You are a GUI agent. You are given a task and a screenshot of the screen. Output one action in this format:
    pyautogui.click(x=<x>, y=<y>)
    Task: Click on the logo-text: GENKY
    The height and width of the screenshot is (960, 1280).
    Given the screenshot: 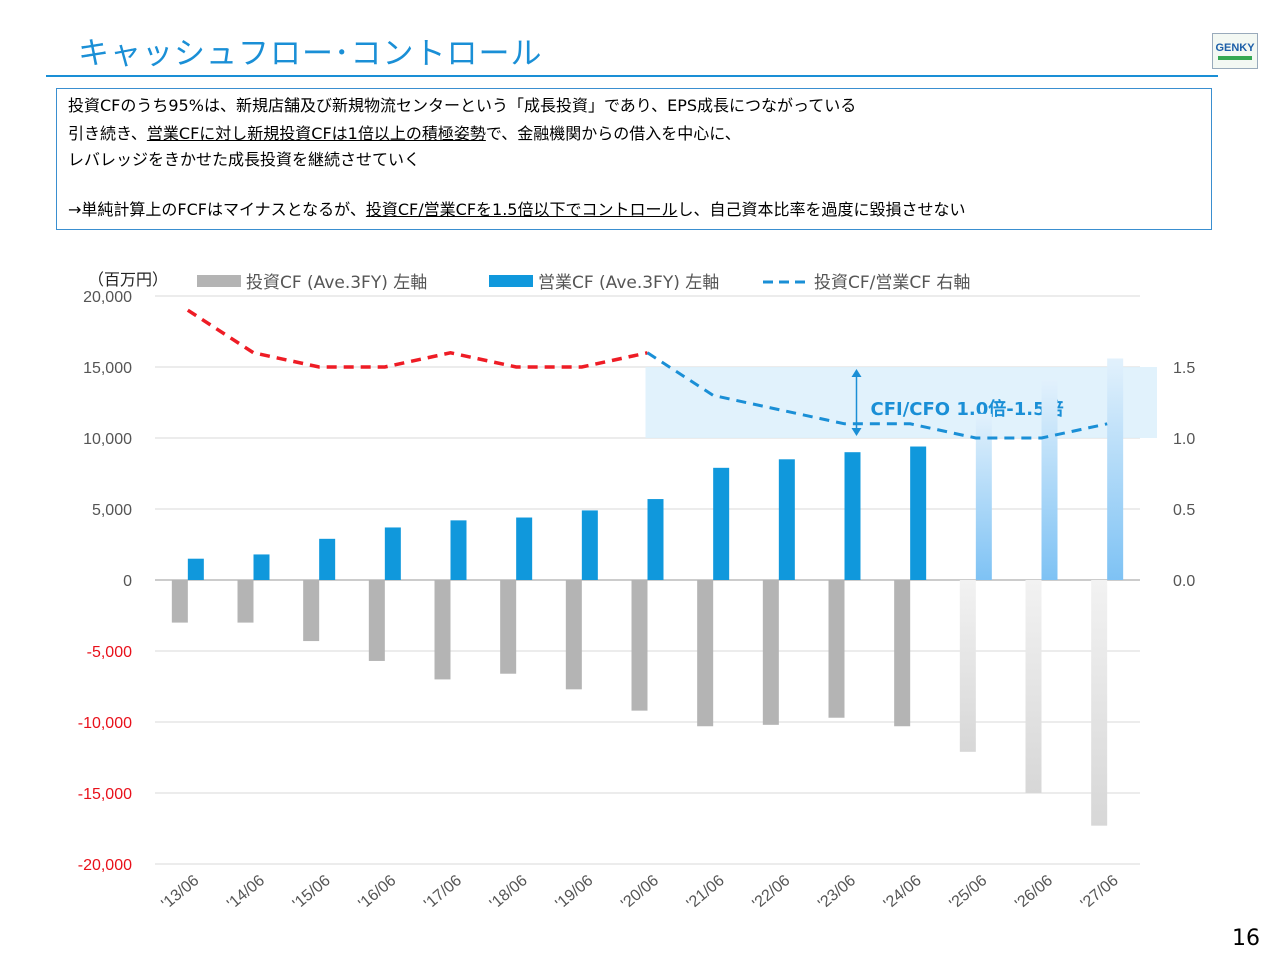 What is the action you would take?
    pyautogui.click(x=1235, y=48)
    